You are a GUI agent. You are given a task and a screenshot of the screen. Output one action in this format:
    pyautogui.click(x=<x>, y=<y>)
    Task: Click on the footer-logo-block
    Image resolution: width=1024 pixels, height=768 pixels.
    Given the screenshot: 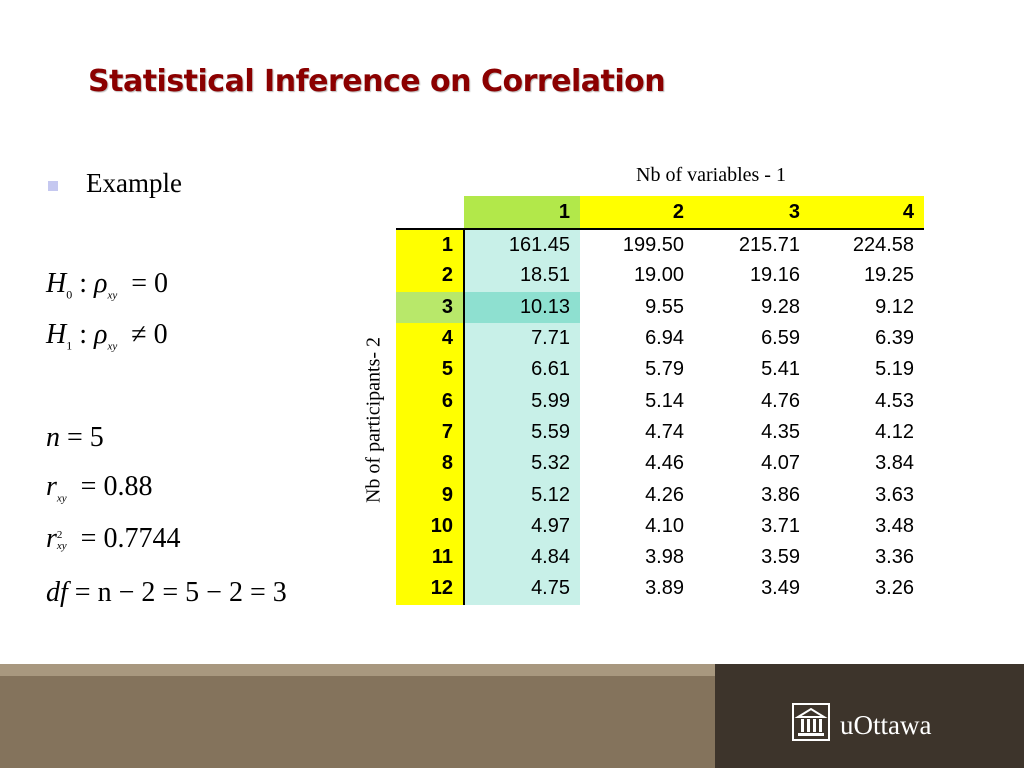 What is the action you would take?
    pyautogui.click(x=869, y=716)
    